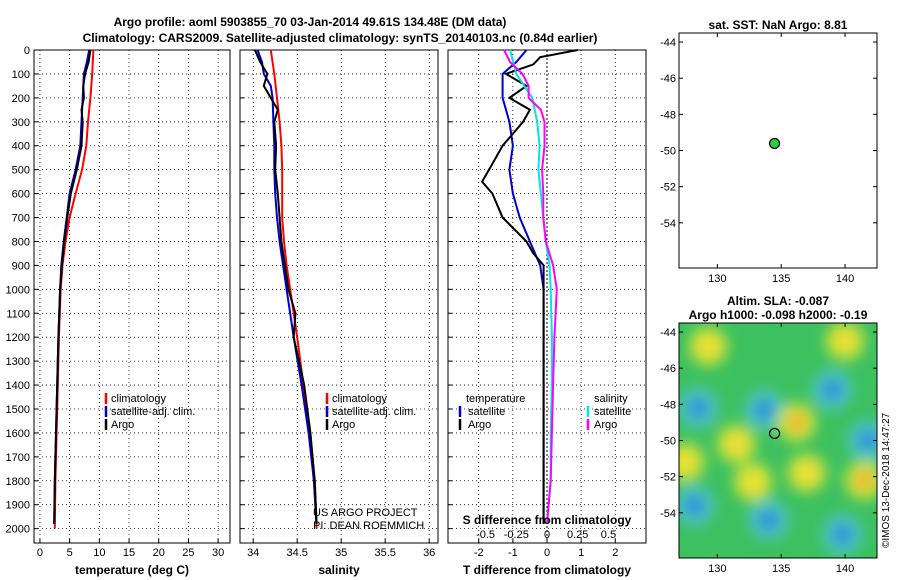 The image size is (900, 580). Describe the element at coordinates (18, 314) in the screenshot. I see `y-tick-label: 1100` at that location.